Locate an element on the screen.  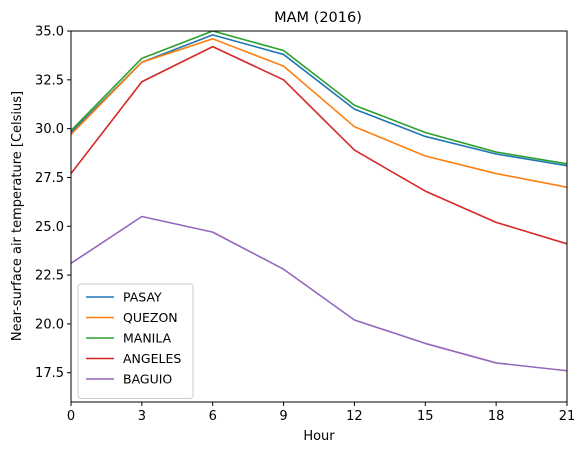
x-tick-label: 18 is located at coordinates (496, 416).